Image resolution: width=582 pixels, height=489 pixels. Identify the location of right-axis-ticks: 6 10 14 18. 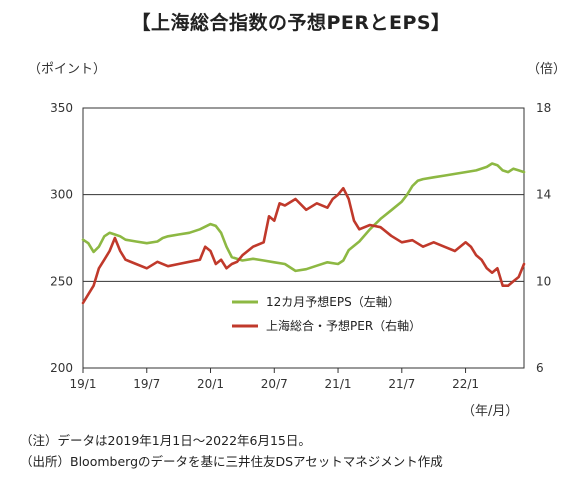
(543, 238).